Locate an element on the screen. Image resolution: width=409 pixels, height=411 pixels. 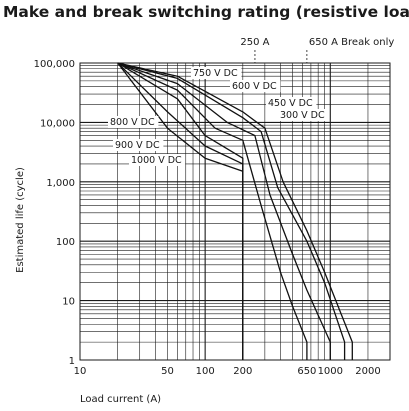
top-annotation: 650 A Break only is located at coordinates (352, 42).